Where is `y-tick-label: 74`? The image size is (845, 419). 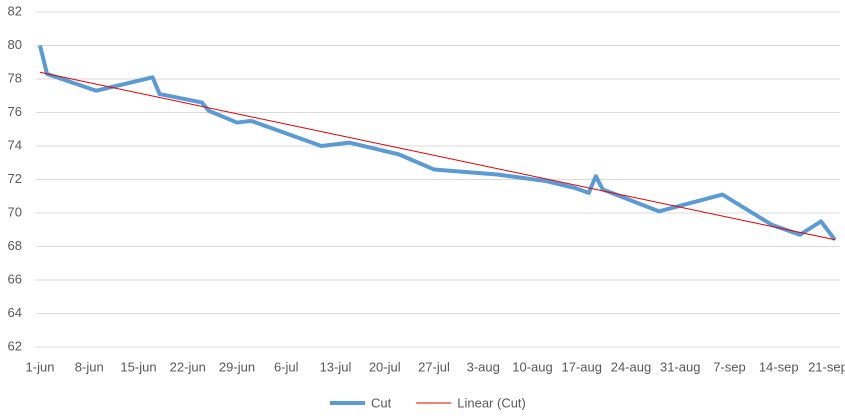 y-tick-label: 74 is located at coordinates (15, 144).